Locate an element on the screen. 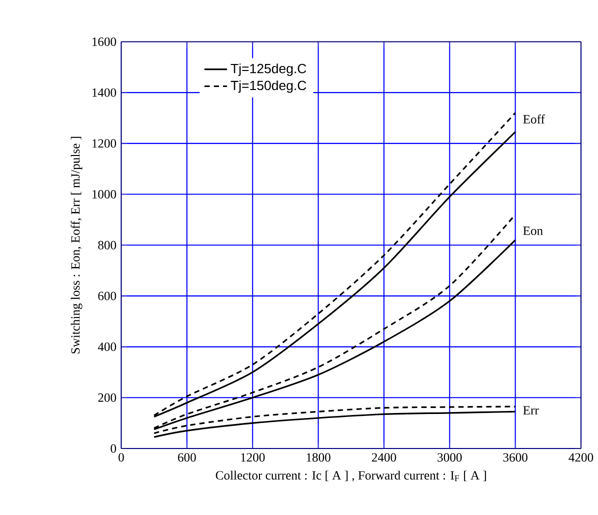 Image resolution: width=598 pixels, height=515 pixels. y-tick-label: 1200 is located at coordinates (104, 143).